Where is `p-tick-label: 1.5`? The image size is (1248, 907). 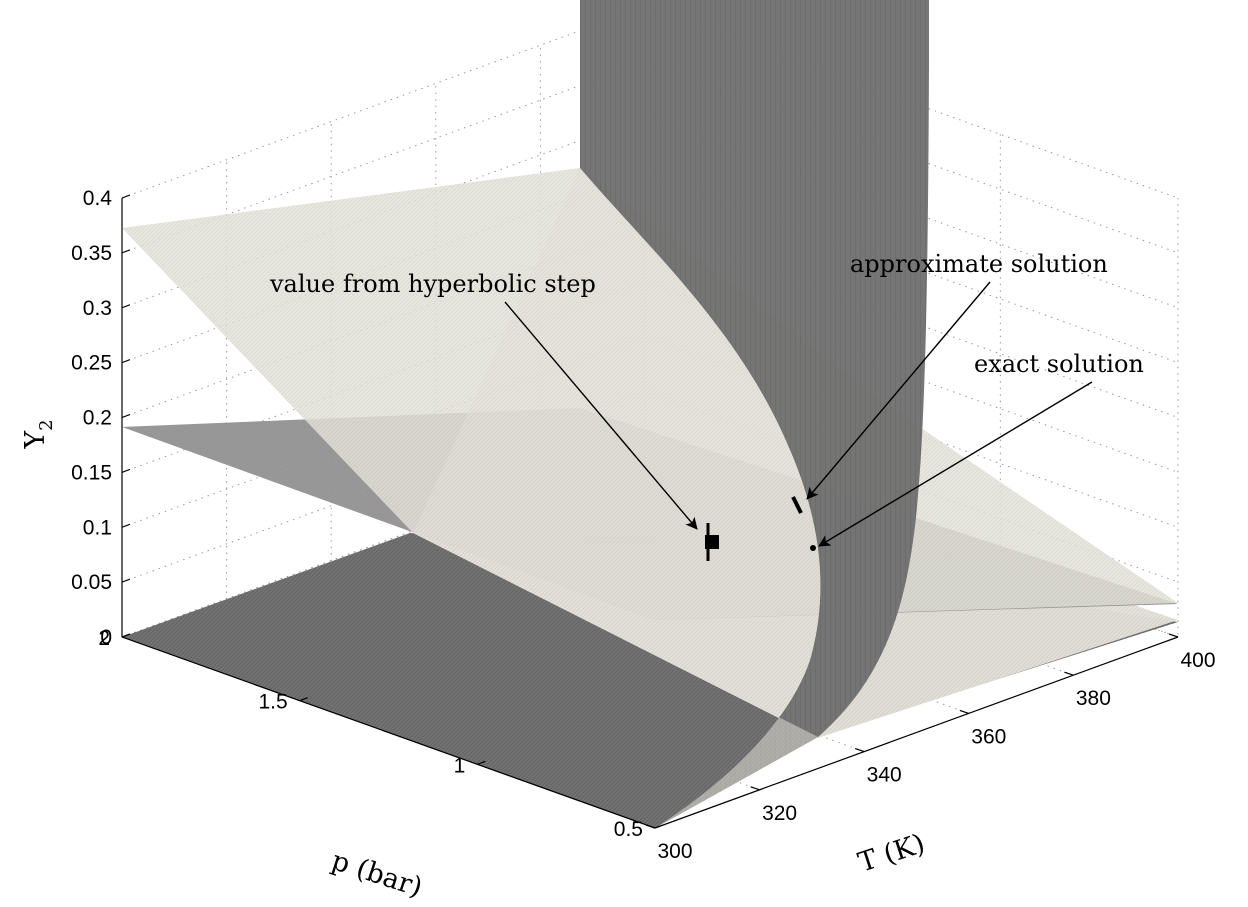
p-tick-label: 1.5 is located at coordinates (272, 702).